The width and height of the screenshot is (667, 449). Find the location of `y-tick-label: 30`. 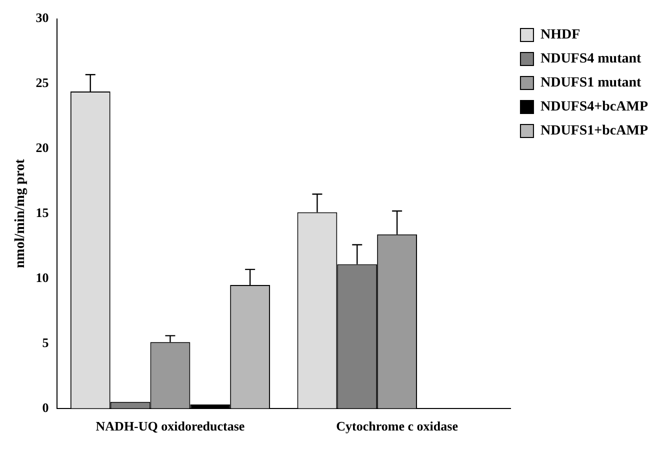

y-tick-label: 30 is located at coordinates (42, 18).